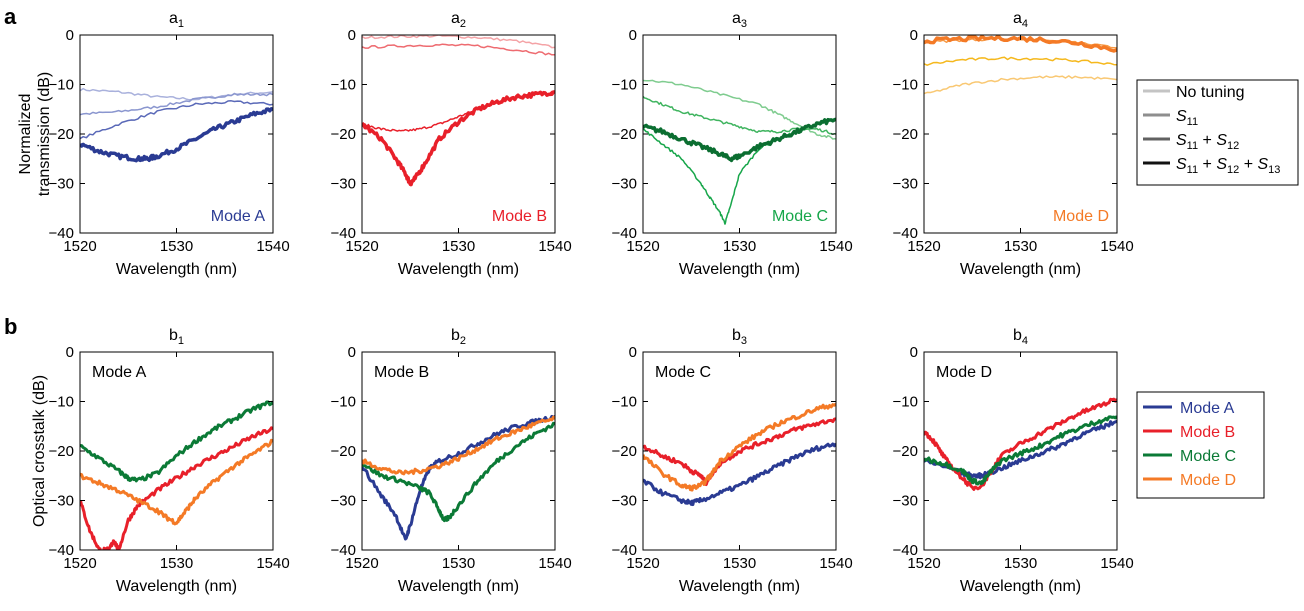 Image resolution: width=1304 pixels, height=611 pixels. Describe the element at coordinates (1187, 118) in the screenshot. I see `legend-entry: S11` at that location.